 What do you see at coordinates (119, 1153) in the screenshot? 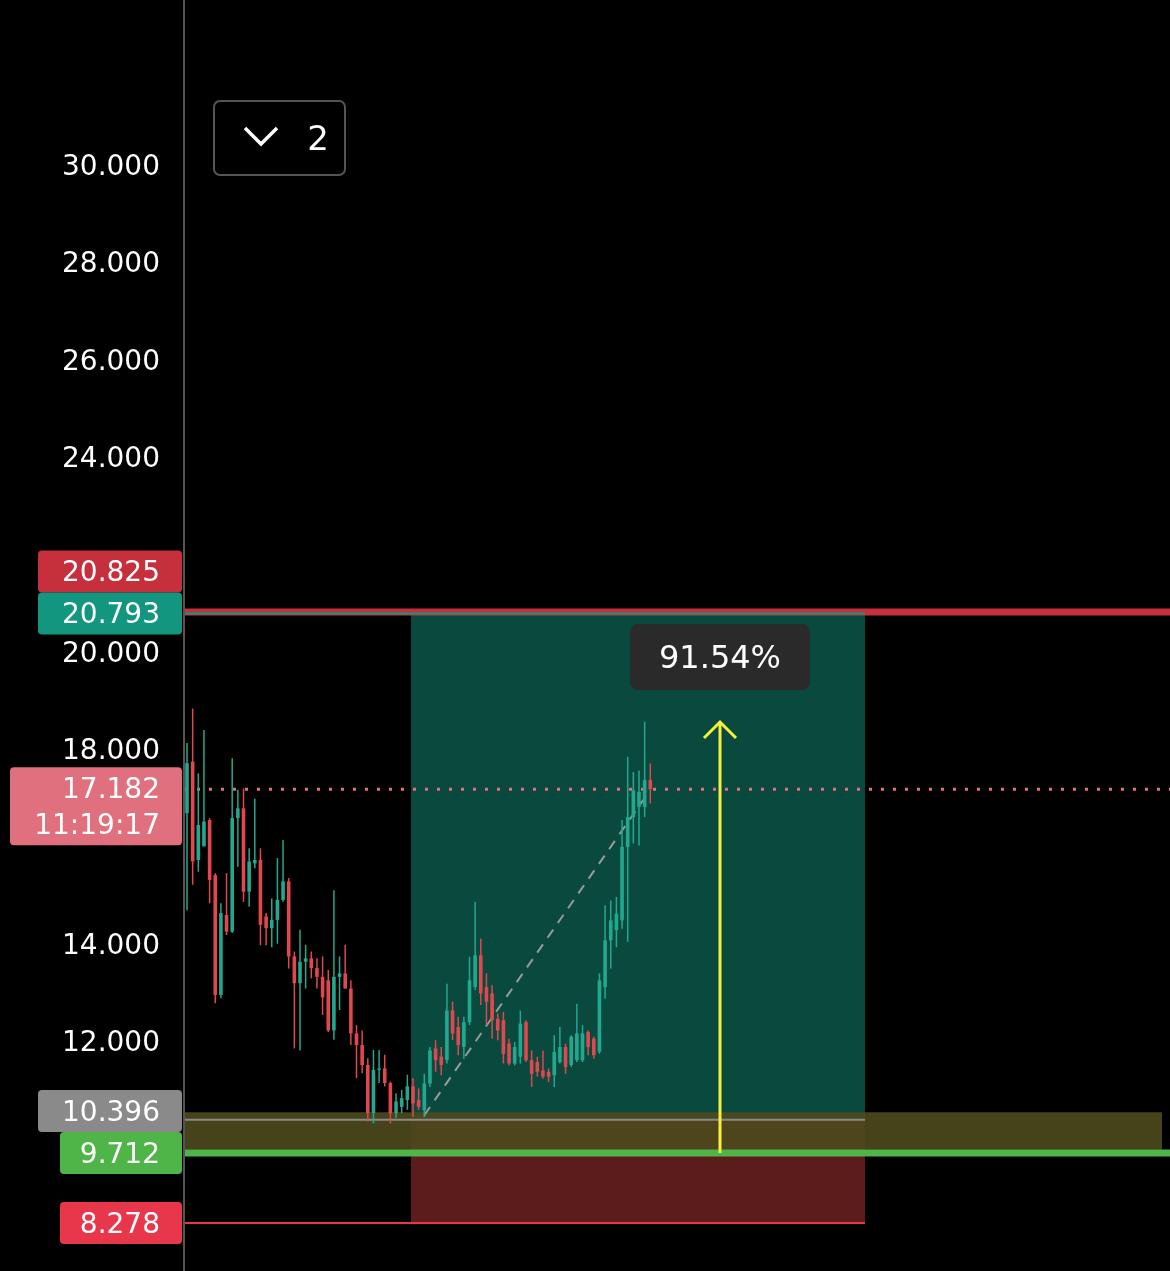
I see `ref-line-label: 9.712` at bounding box center [119, 1153].